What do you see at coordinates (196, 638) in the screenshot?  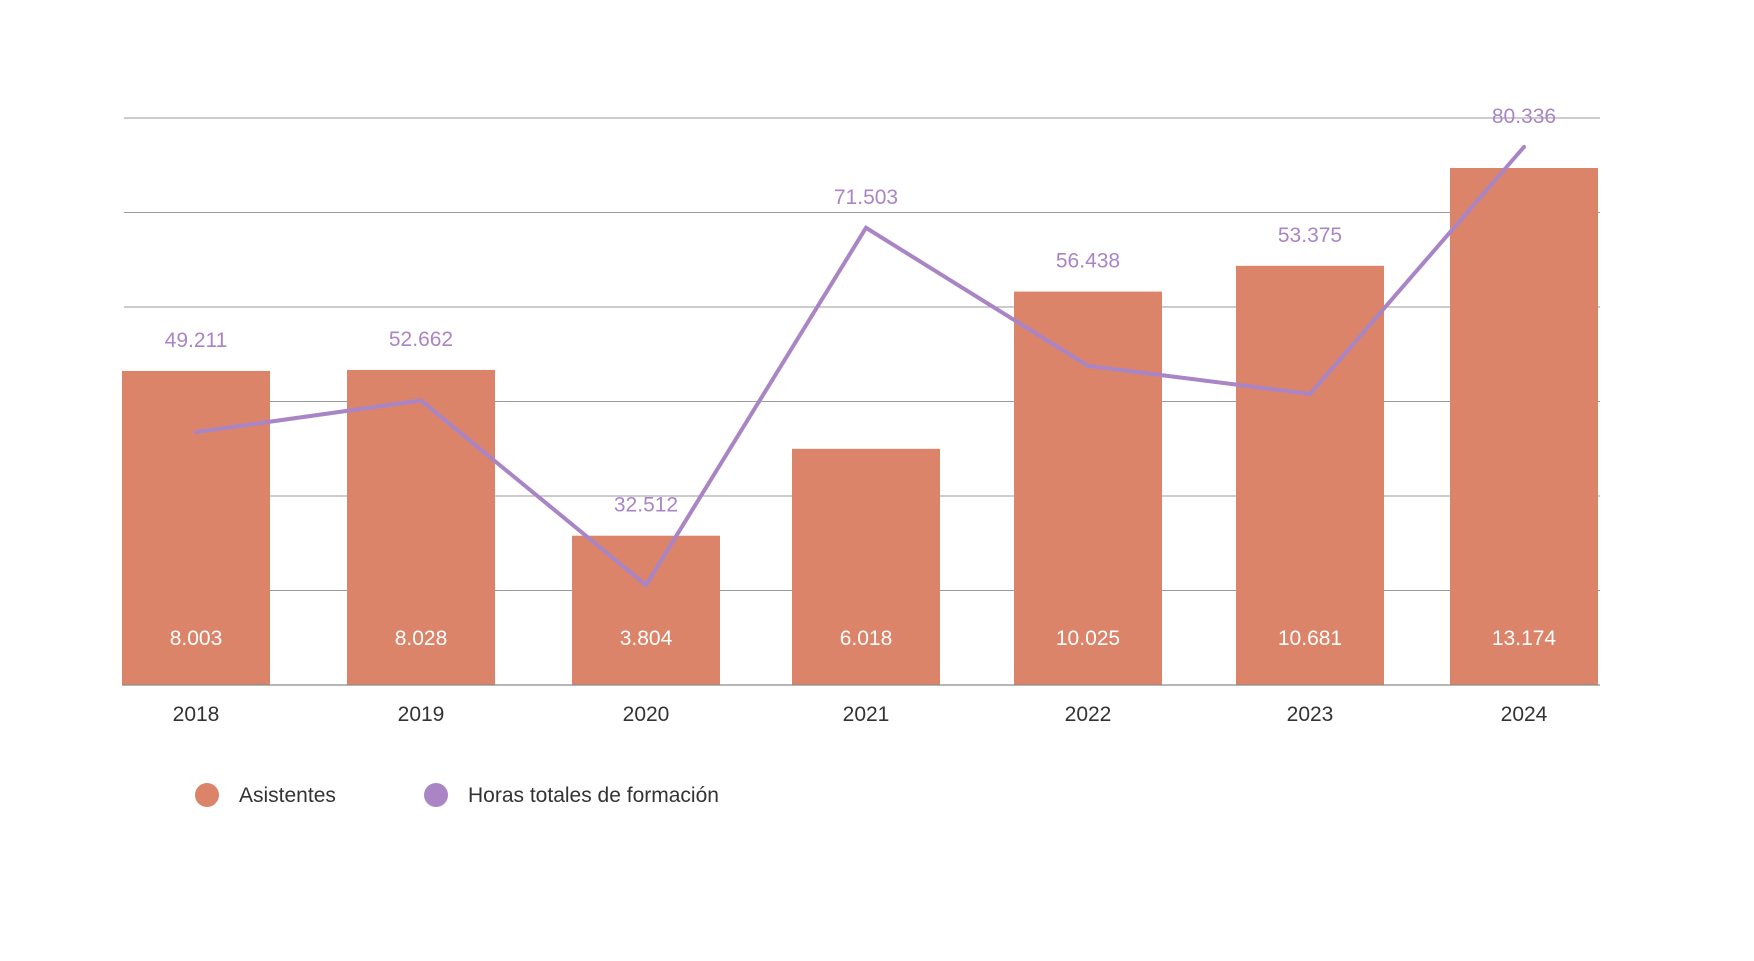 I see `bar-label-2018: 8.003` at bounding box center [196, 638].